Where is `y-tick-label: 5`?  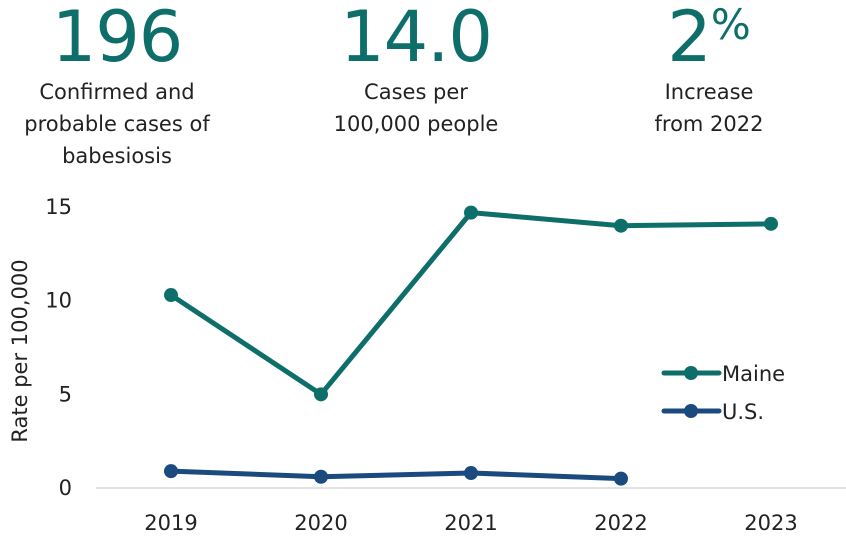 y-tick-label: 5 is located at coordinates (65, 394).